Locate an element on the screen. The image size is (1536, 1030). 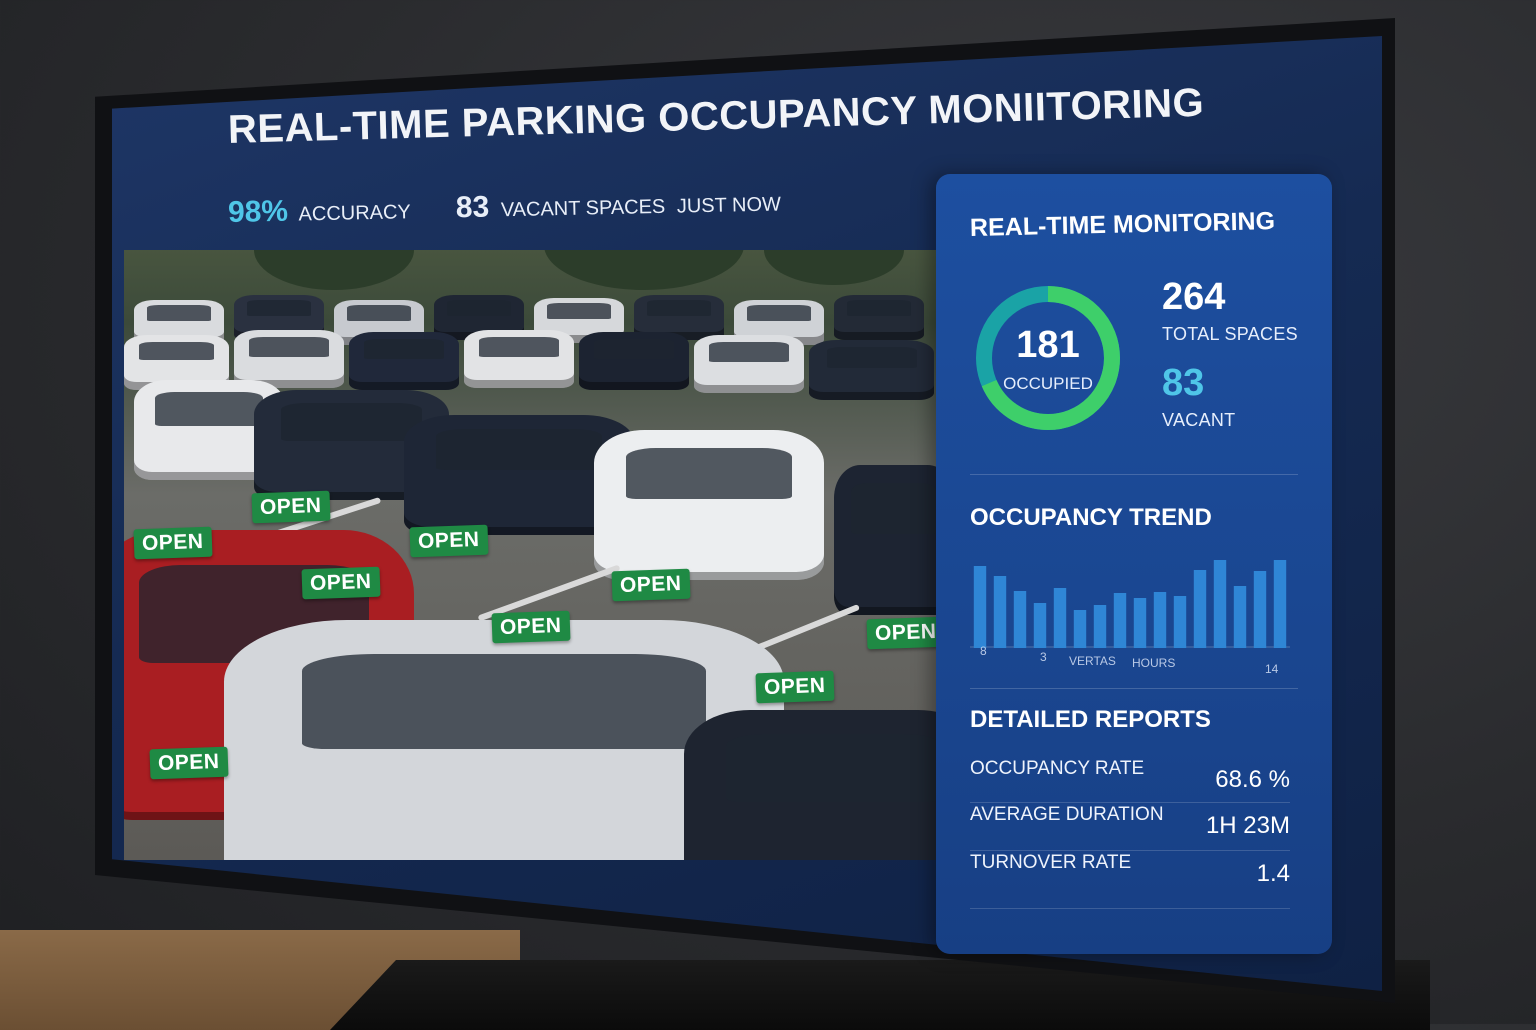
occupied-label: OCCUPIED is located at coordinates (1048, 383).